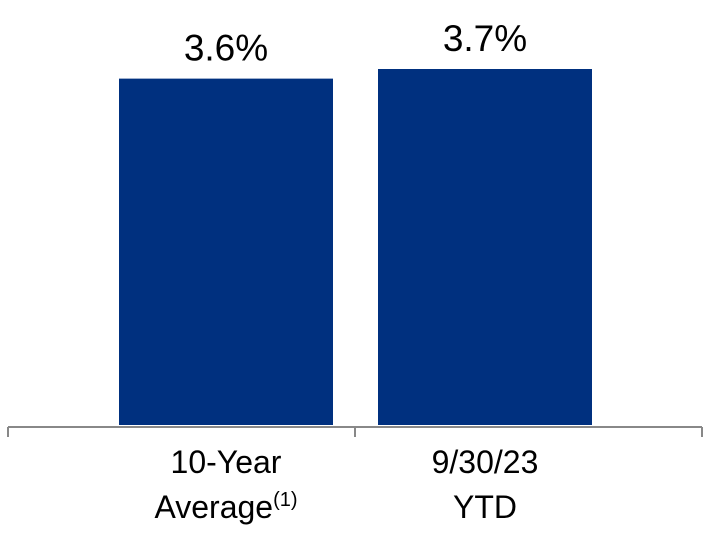  I want to click on value-label: 3.6%, so click(226, 48).